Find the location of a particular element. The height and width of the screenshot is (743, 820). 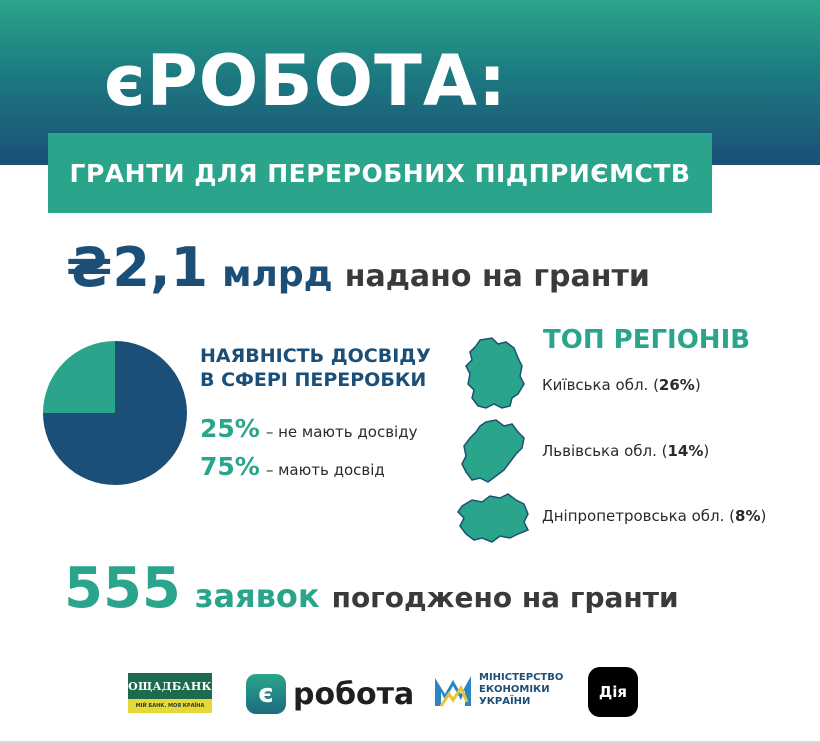

region-row-dnipro: Дніпропетровська обл. (8%) is located at coordinates (654, 516).